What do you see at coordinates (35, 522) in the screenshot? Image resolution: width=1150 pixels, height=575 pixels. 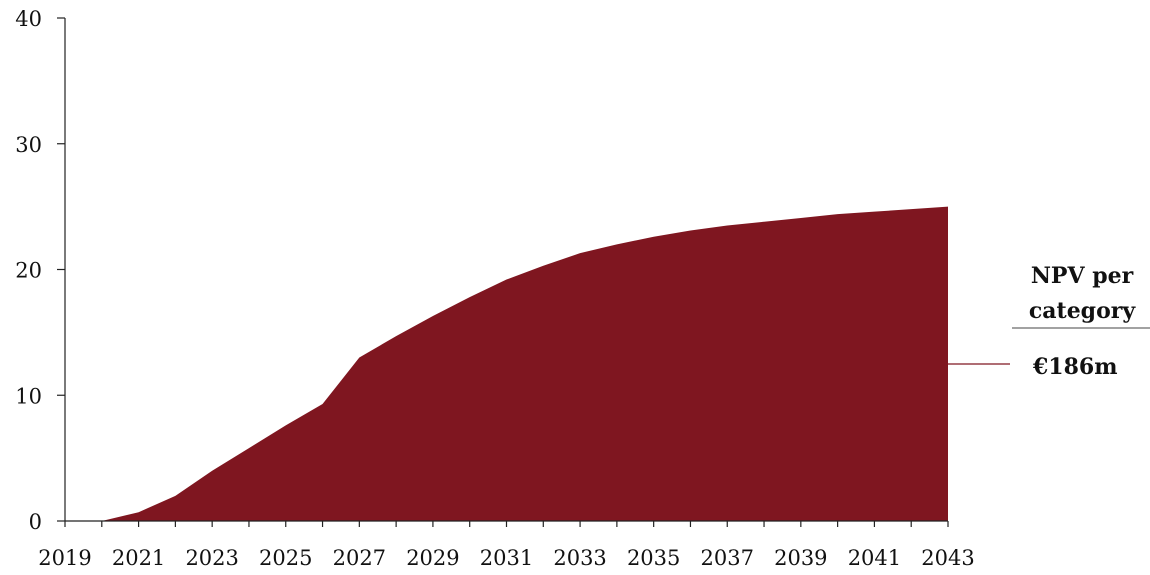 I see `y-tick-label: 0` at bounding box center [35, 522].